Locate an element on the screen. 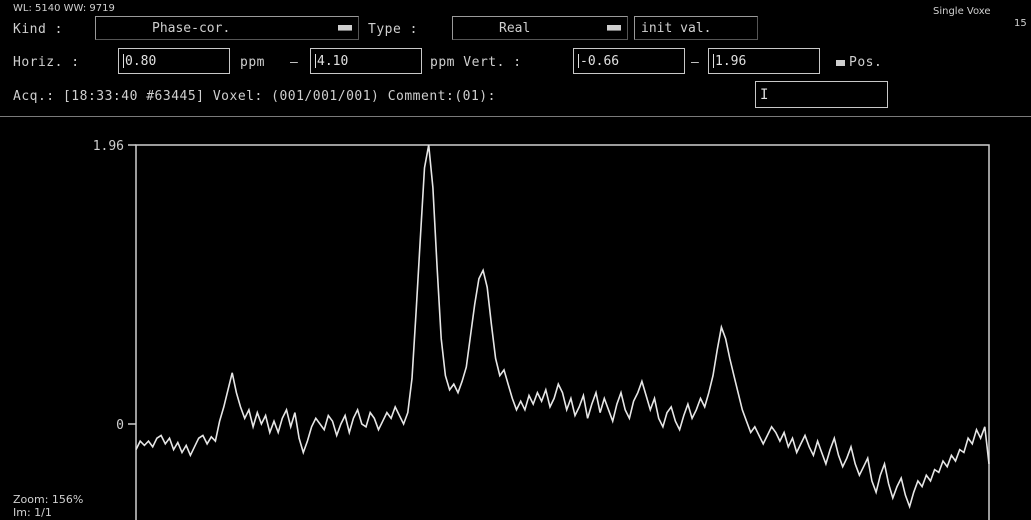 Image resolution: width=1031 pixels, height=520 pixels. horiz-to-input: 4.10 is located at coordinates (366, 61).